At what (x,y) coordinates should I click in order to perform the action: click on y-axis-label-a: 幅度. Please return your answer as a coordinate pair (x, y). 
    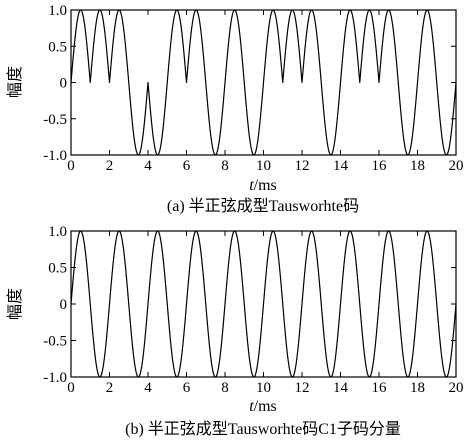
    Looking at the image, I should click on (14, 82).